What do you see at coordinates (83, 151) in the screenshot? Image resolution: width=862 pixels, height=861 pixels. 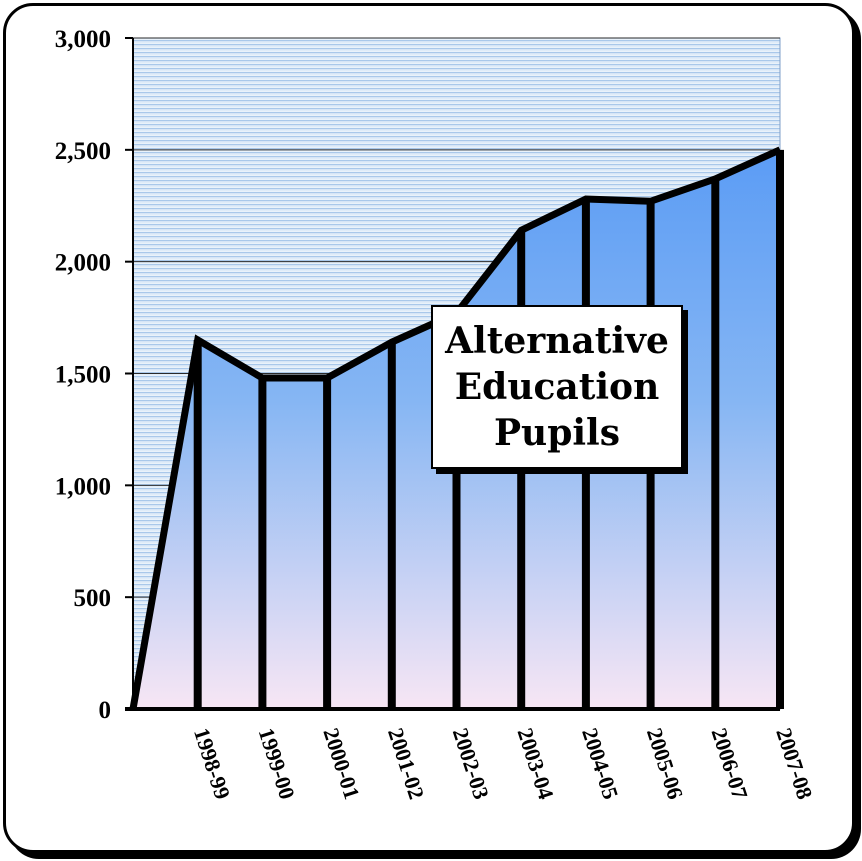 I see `y-tick-label: 2,500` at bounding box center [83, 151].